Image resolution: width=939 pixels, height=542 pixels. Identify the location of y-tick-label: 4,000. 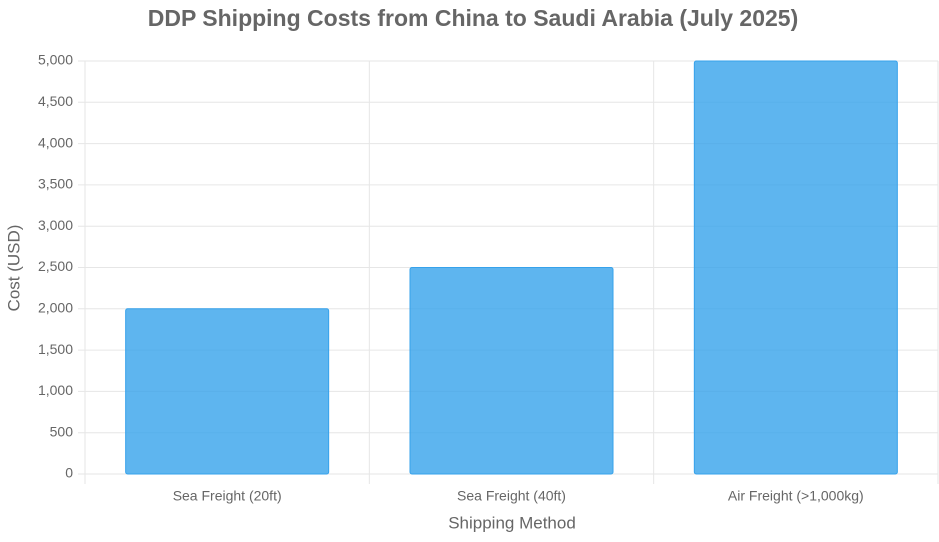
(55, 142).